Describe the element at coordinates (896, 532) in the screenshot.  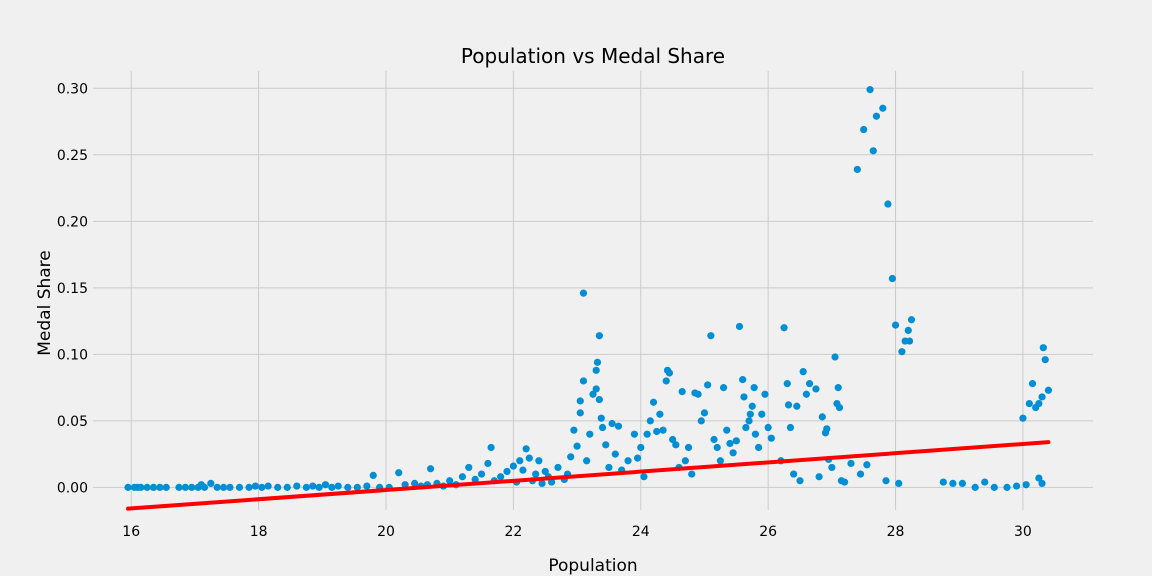
I see `x-tick-label: 28` at that location.